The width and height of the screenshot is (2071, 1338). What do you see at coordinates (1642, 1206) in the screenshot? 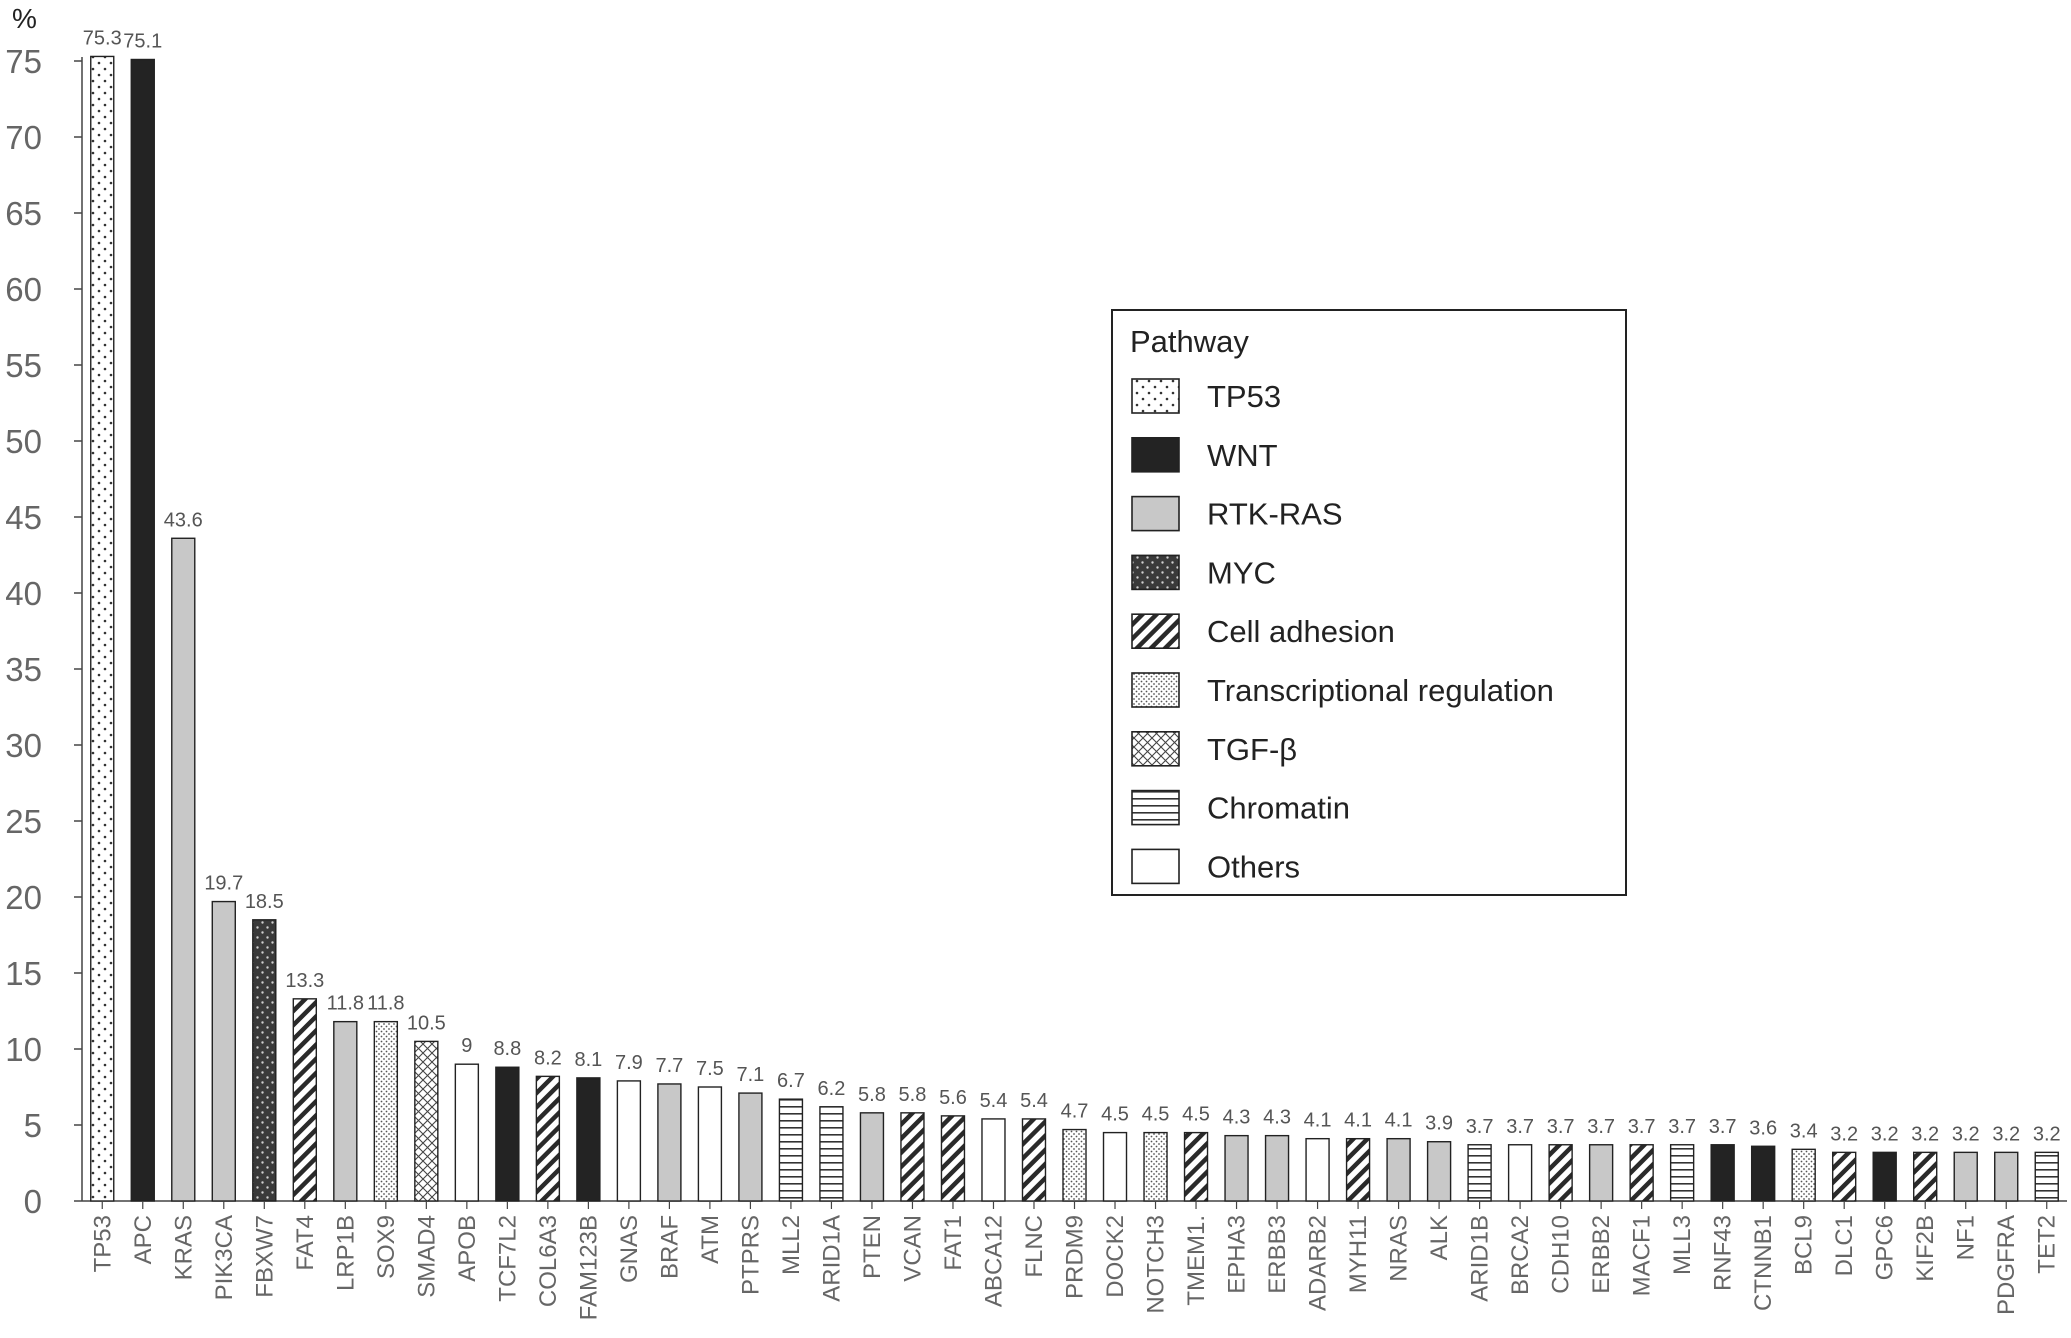
I see `bar-group-macf1: 3.7 MACF1` at bounding box center [1642, 1206].